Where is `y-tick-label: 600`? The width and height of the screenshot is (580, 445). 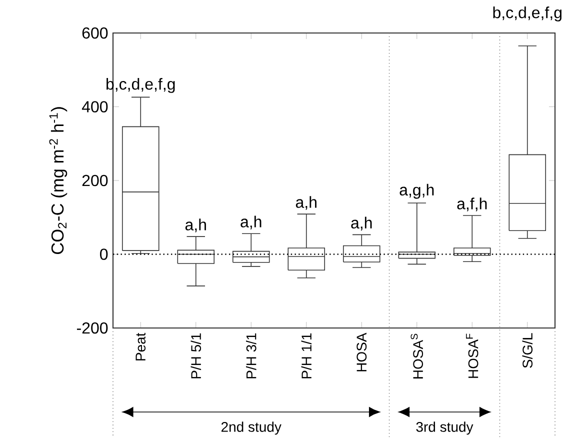 y-tick-label: 600 is located at coordinates (95, 33).